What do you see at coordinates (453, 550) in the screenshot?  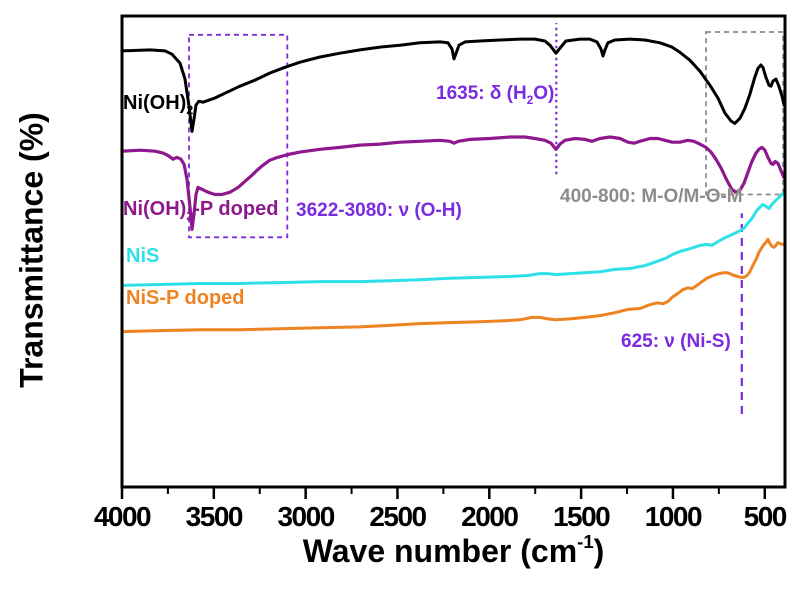 I see `x-axis-title: Wave number (cm-1)` at bounding box center [453, 550].